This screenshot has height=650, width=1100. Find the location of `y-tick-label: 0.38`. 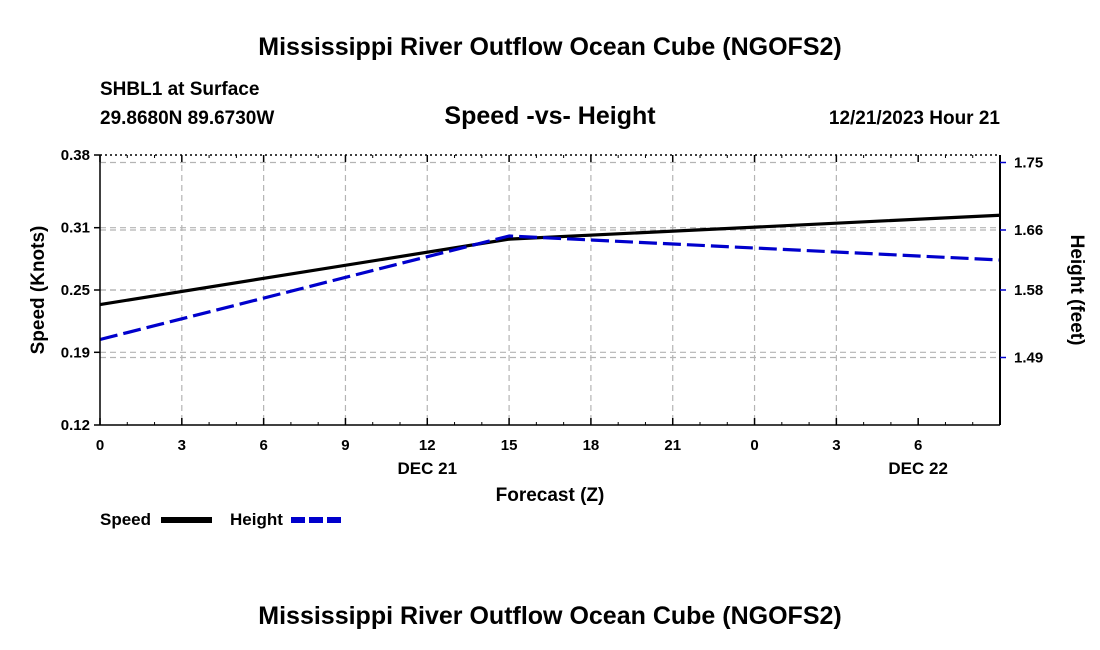

y-tick-label: 0.38 is located at coordinates (75, 155).